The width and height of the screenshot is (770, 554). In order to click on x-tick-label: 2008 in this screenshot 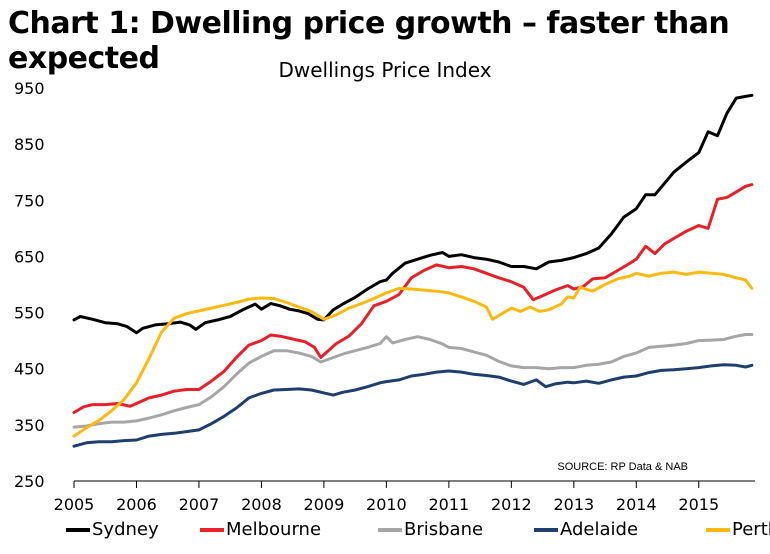, I will do `click(261, 504)`.